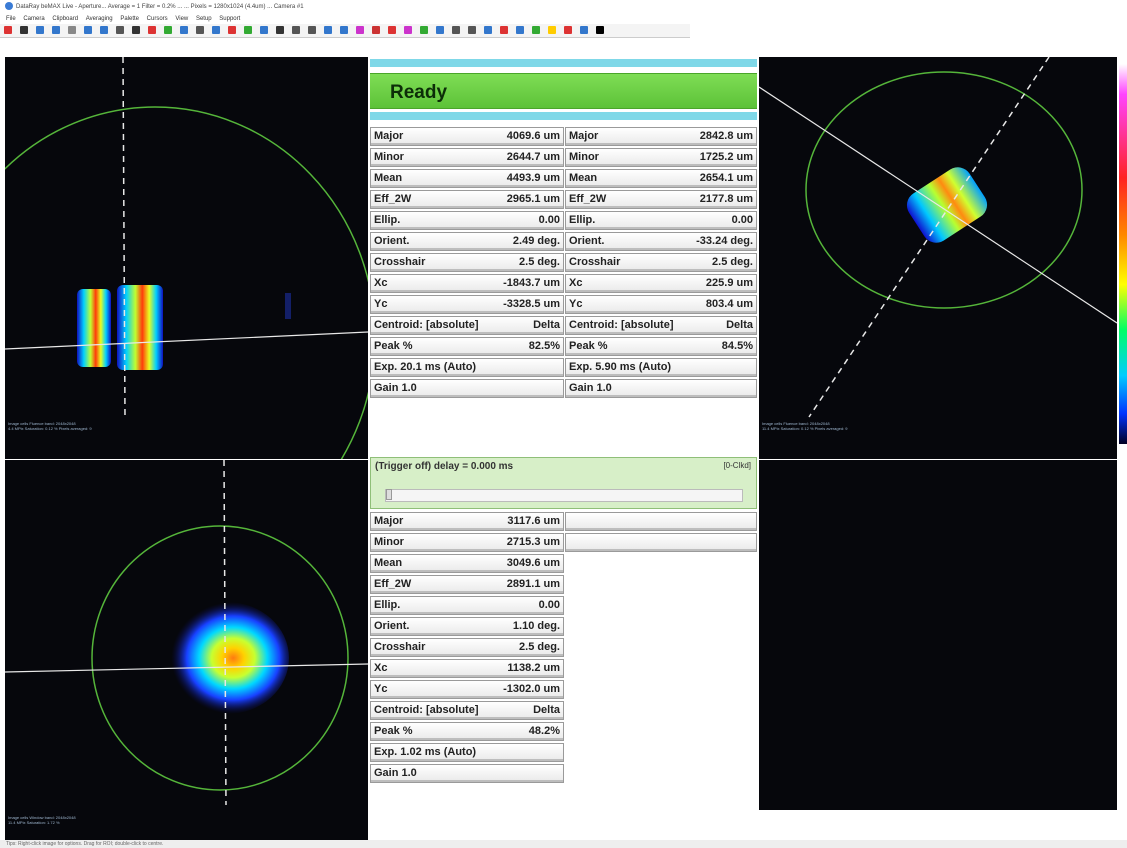 The height and width of the screenshot is (848, 1127). Describe the element at coordinates (588, 199) in the screenshot. I see `camera2-label: Eff_2W` at that location.